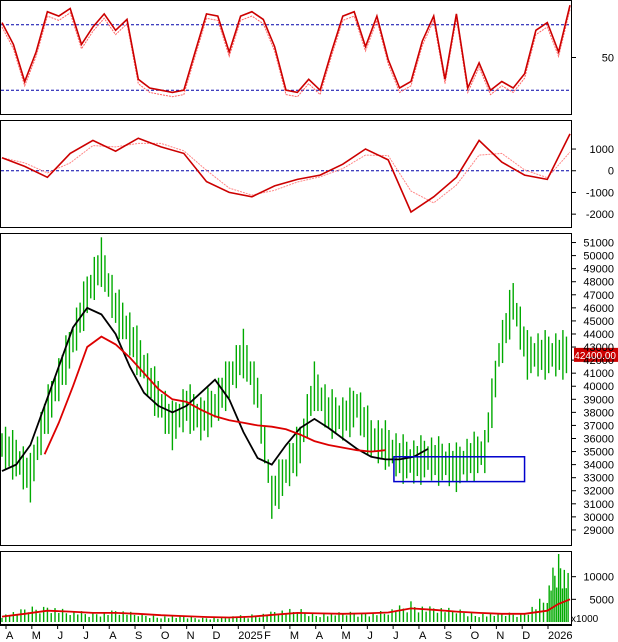 This screenshot has width=618, height=642. What do you see at coordinates (598, 505) in the screenshot?
I see `price-tick-label-2: 31000` at bounding box center [598, 505].